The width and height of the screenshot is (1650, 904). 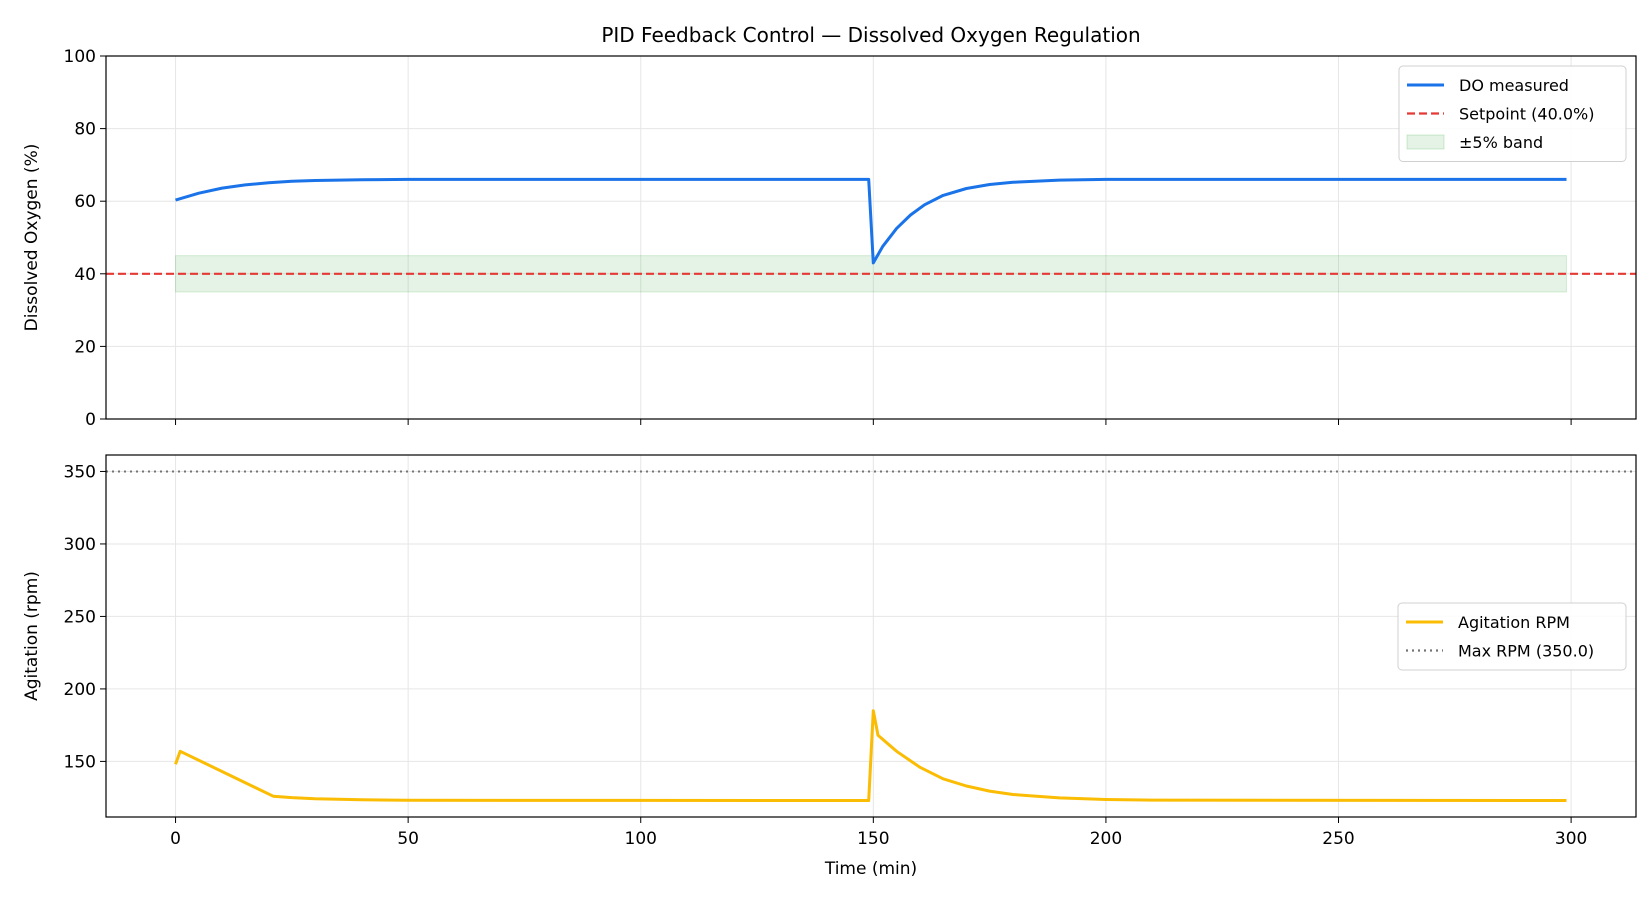 I want to click on legend-label: ±5% band, so click(x=1501, y=142).